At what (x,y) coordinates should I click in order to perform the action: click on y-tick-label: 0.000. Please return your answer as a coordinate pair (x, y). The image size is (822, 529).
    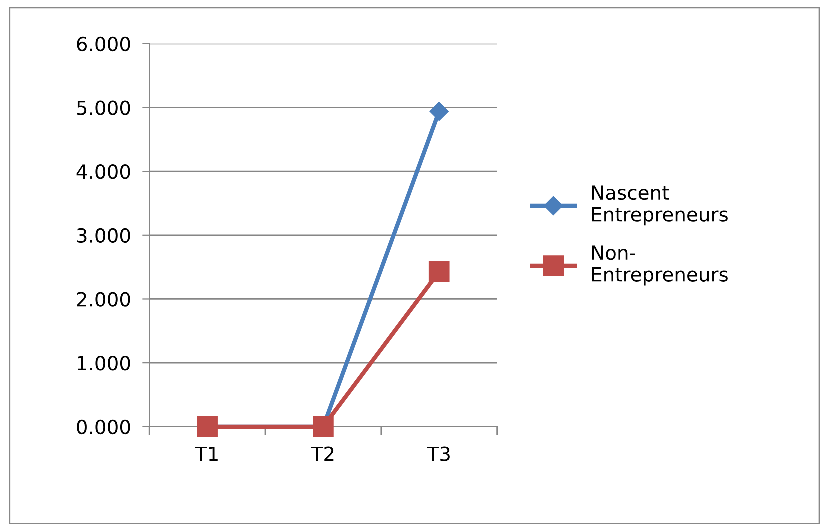
    Looking at the image, I should click on (103, 427).